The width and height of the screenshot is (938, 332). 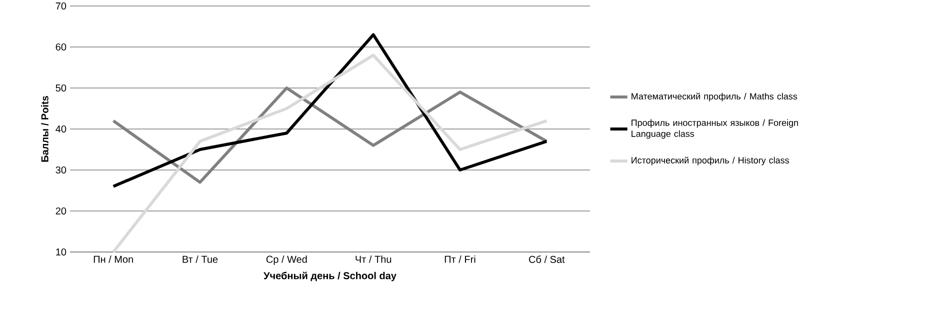 What do you see at coordinates (715, 97) in the screenshot?
I see `legend-label: Математический профиль / Maths class` at bounding box center [715, 97].